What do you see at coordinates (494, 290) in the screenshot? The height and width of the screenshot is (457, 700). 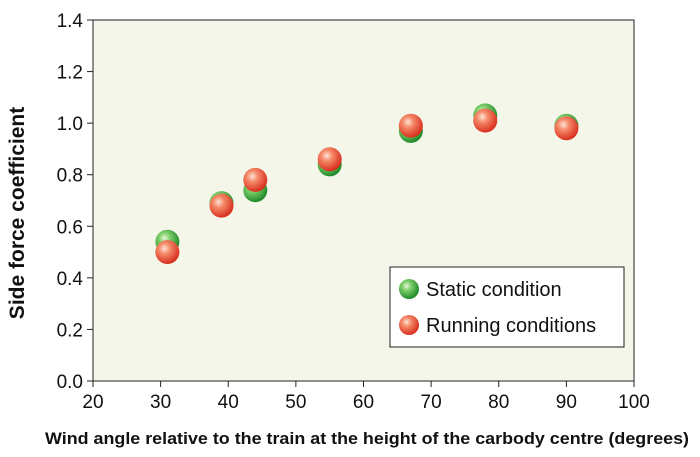 I see `legend-label-static: Static condition` at bounding box center [494, 290].